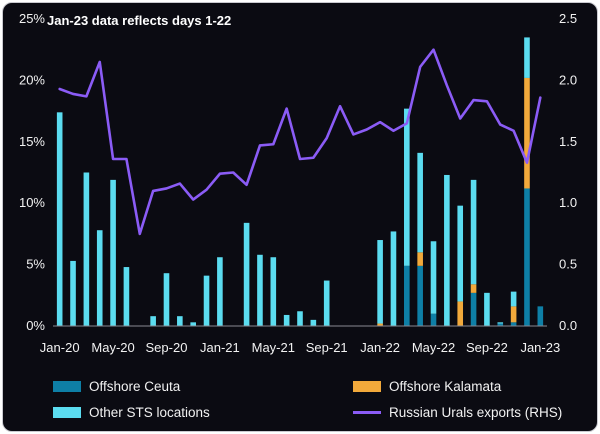  I want to click on legend-swatch-urals-exports, so click(367, 412).